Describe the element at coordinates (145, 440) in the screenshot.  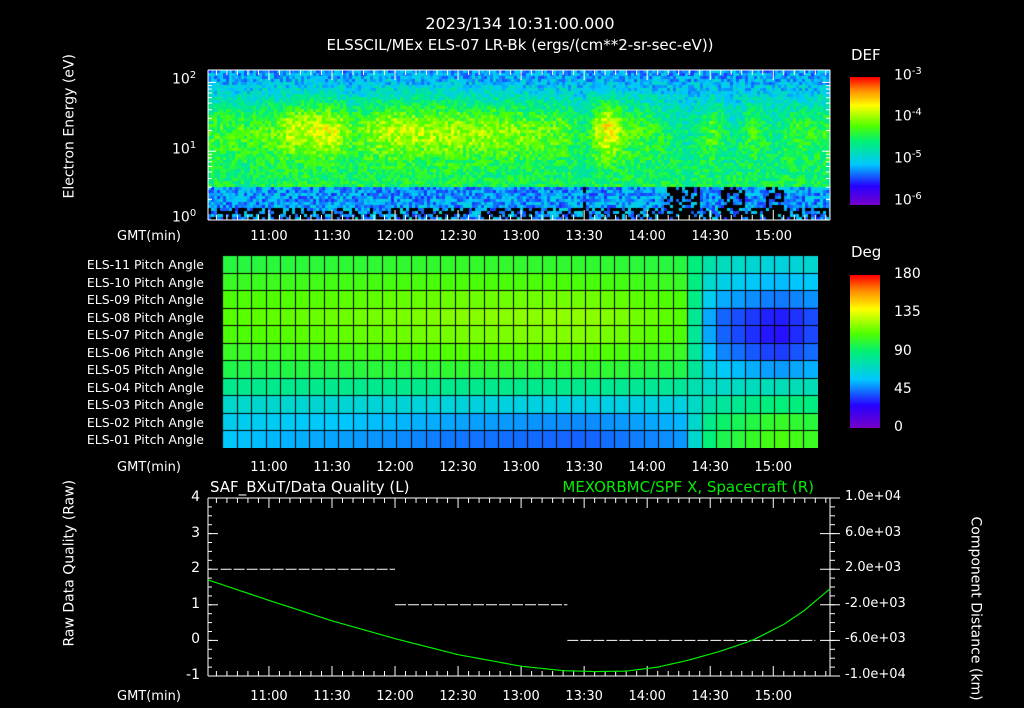
I see `pitch-row-label: ELS-01 Pitch Angle` at that location.